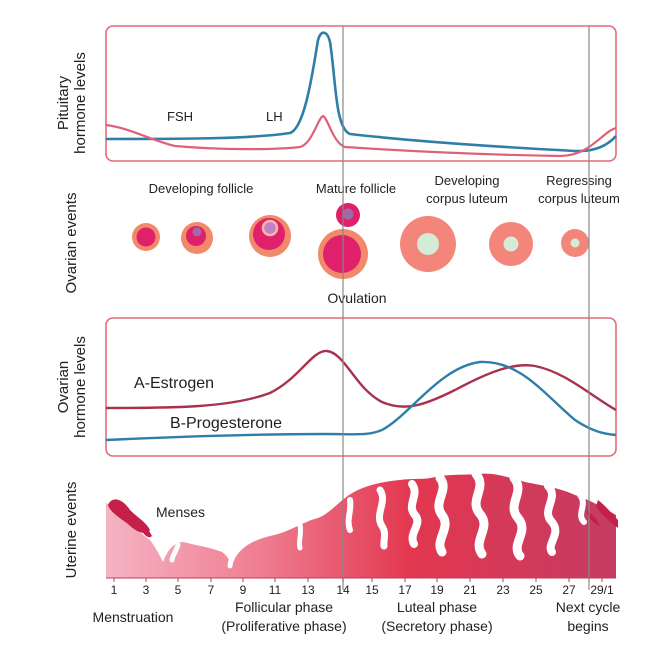  Describe the element at coordinates (284, 607) in the screenshot. I see `follicular-phase-label-1: Follicular phase` at that location.